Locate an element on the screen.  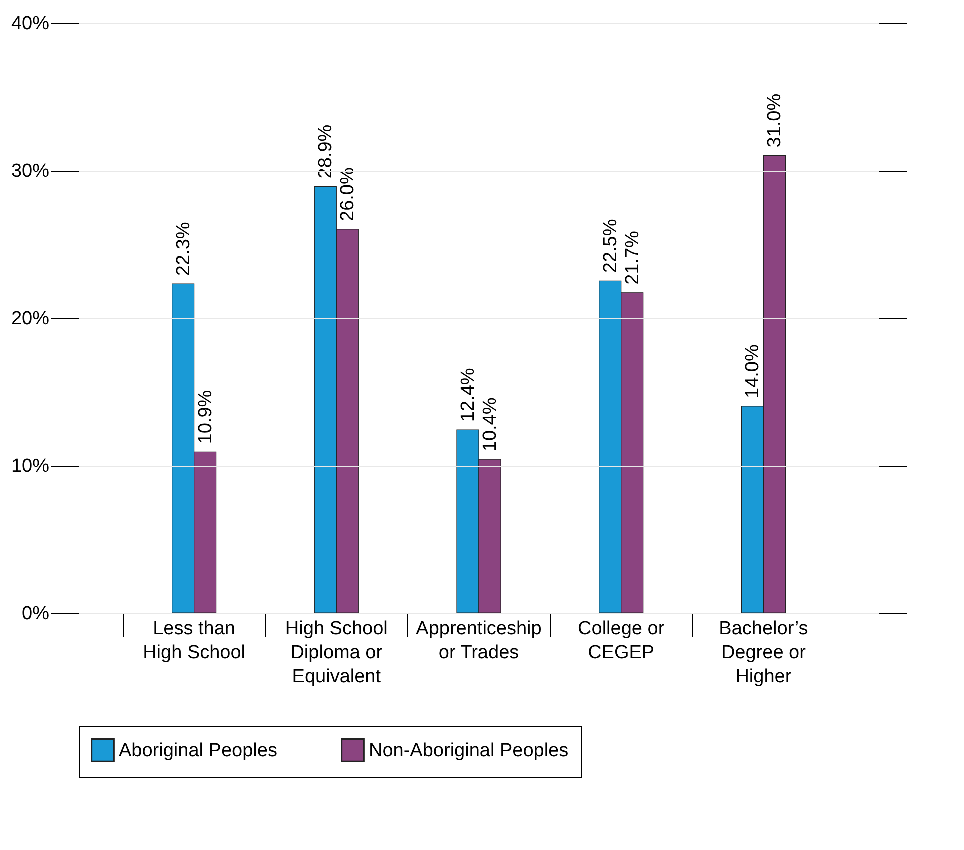
data-label: 10.9% is located at coordinates (205, 417).